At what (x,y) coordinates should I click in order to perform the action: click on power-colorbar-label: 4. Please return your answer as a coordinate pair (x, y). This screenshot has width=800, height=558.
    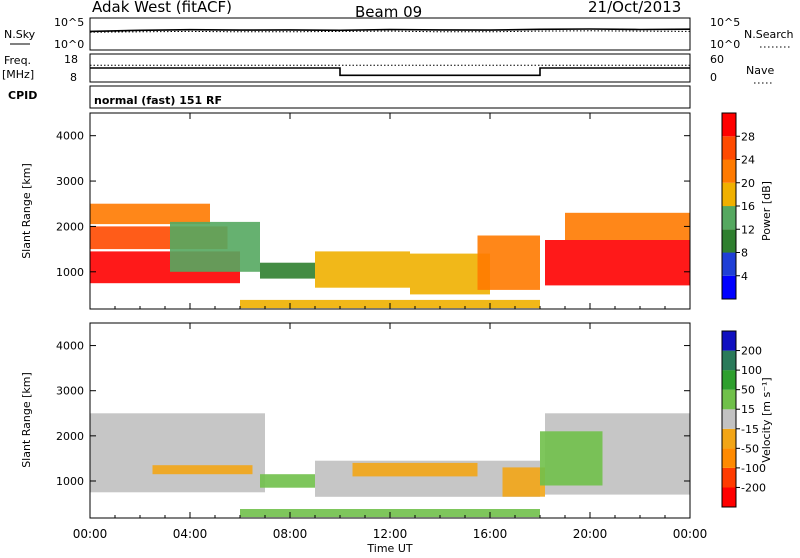
    Looking at the image, I should click on (744, 276).